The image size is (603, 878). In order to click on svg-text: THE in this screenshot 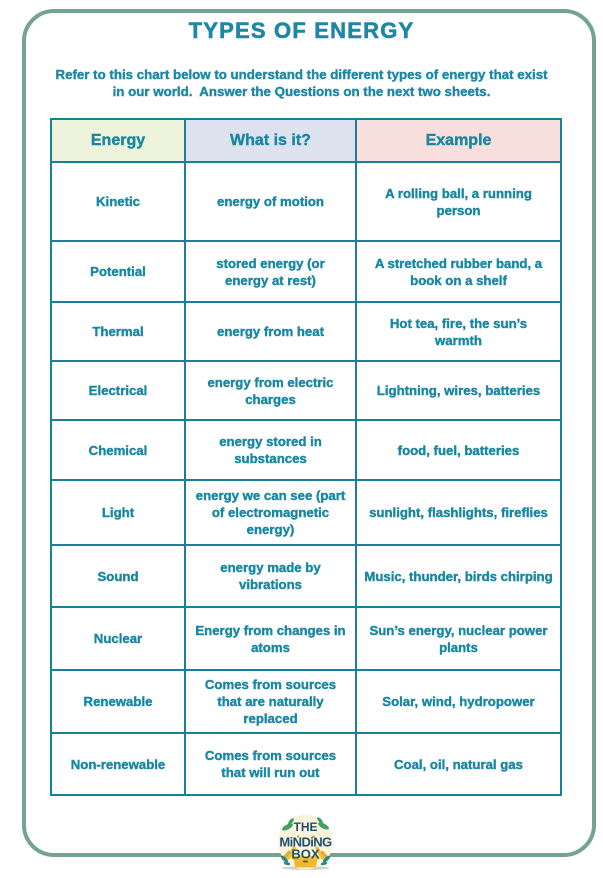, I will do `click(306, 827)`.